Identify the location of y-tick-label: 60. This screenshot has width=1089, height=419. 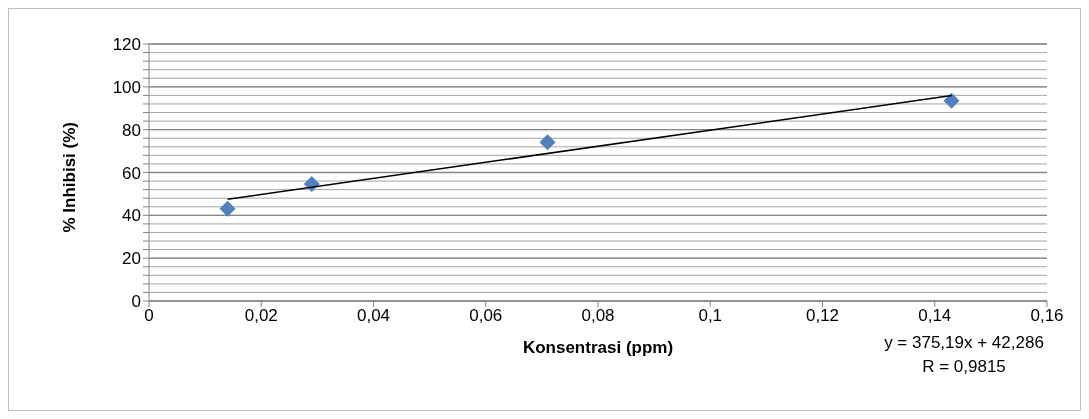
(131, 173).